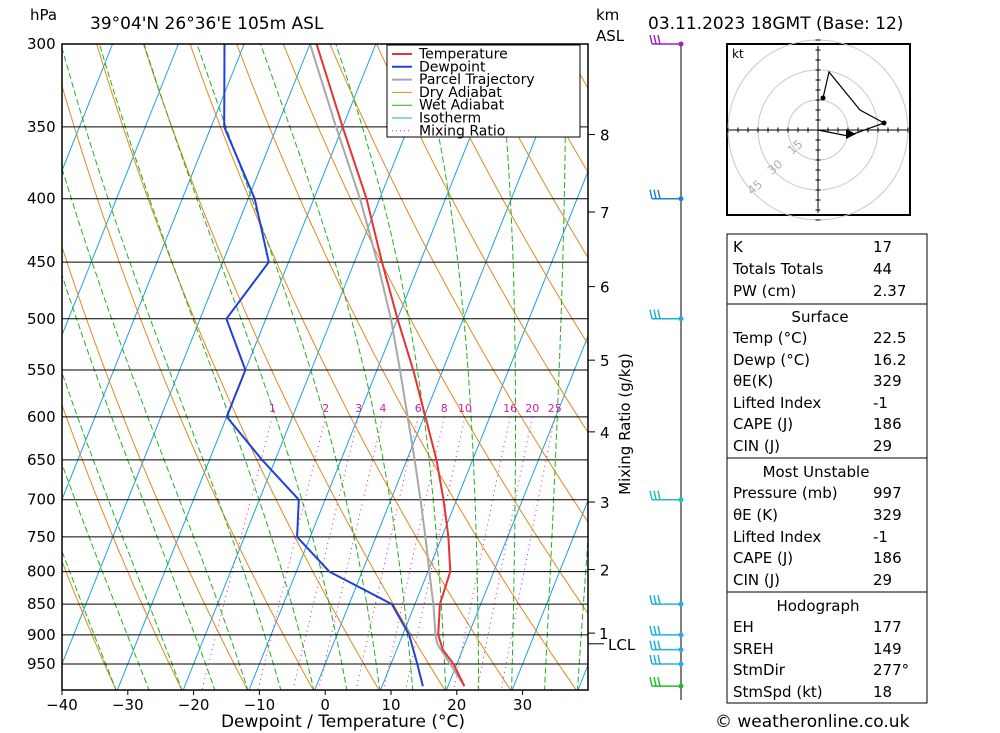 This screenshot has height=733, width=1000. I want to click on parcel-trajectory-line, so click(387, 365).